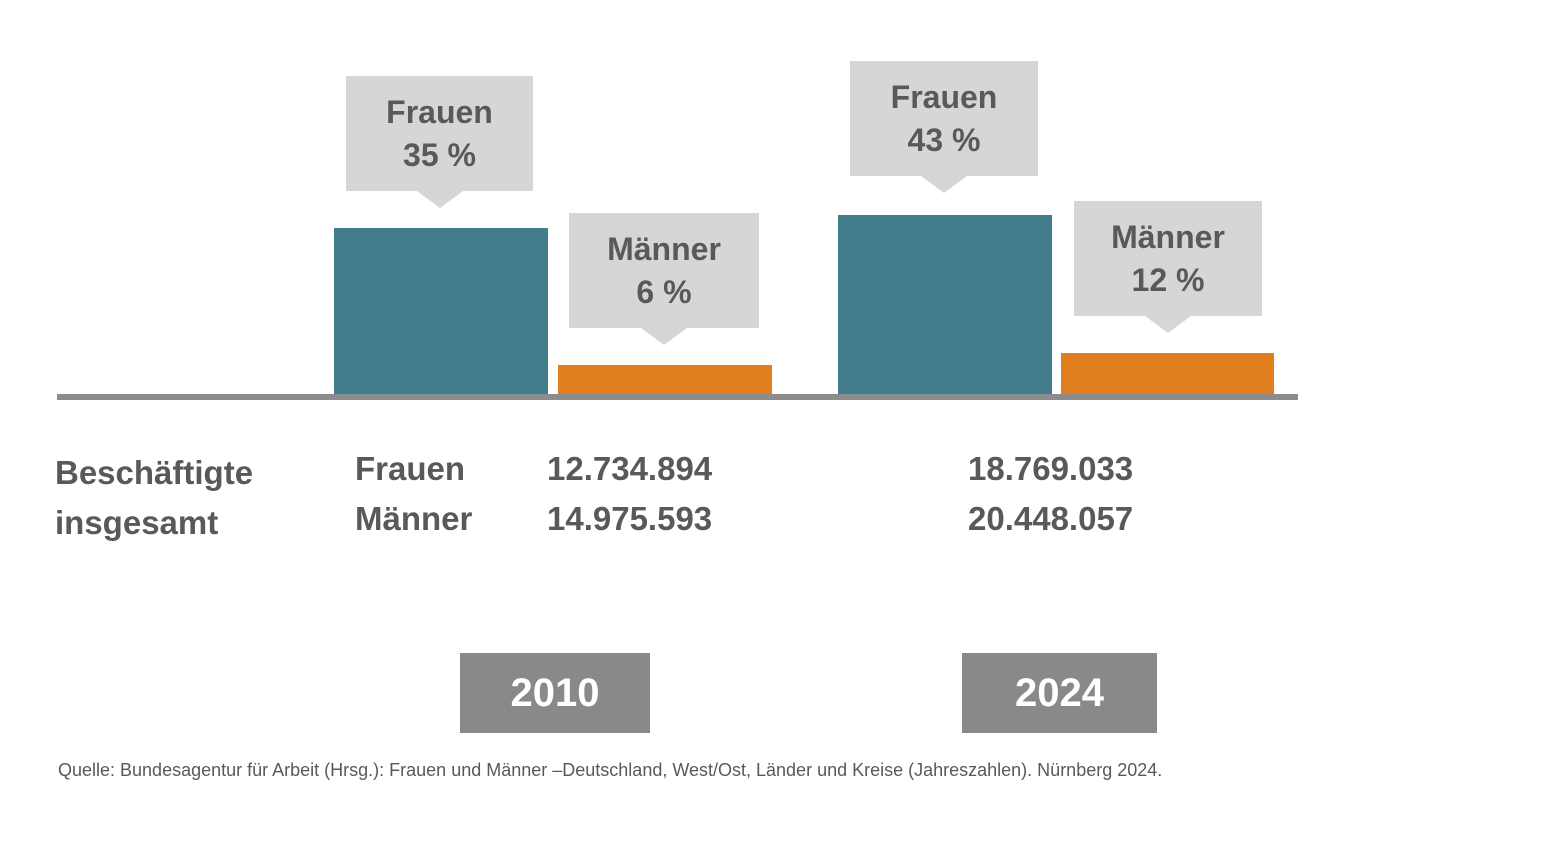 The height and width of the screenshot is (843, 1560). What do you see at coordinates (414, 518) in the screenshot?
I see `table-label-maenner: Männer` at bounding box center [414, 518].